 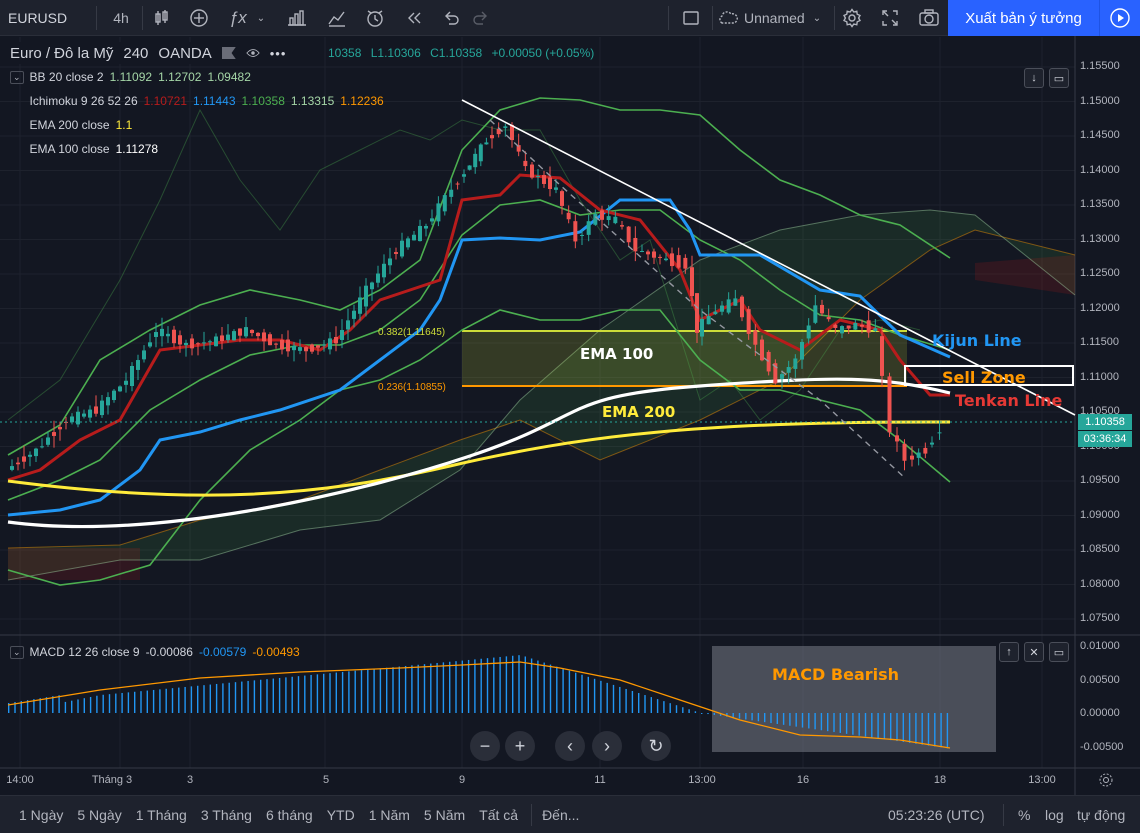 I want to click on settings-button, so click(x=852, y=18).